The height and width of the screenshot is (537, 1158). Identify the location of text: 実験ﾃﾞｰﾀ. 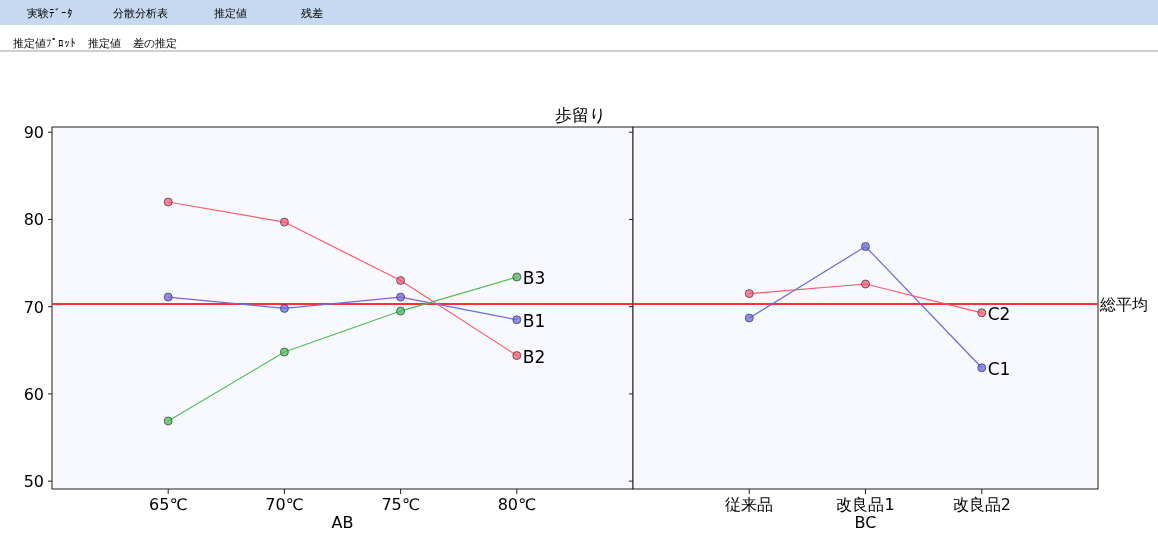
(50, 13).